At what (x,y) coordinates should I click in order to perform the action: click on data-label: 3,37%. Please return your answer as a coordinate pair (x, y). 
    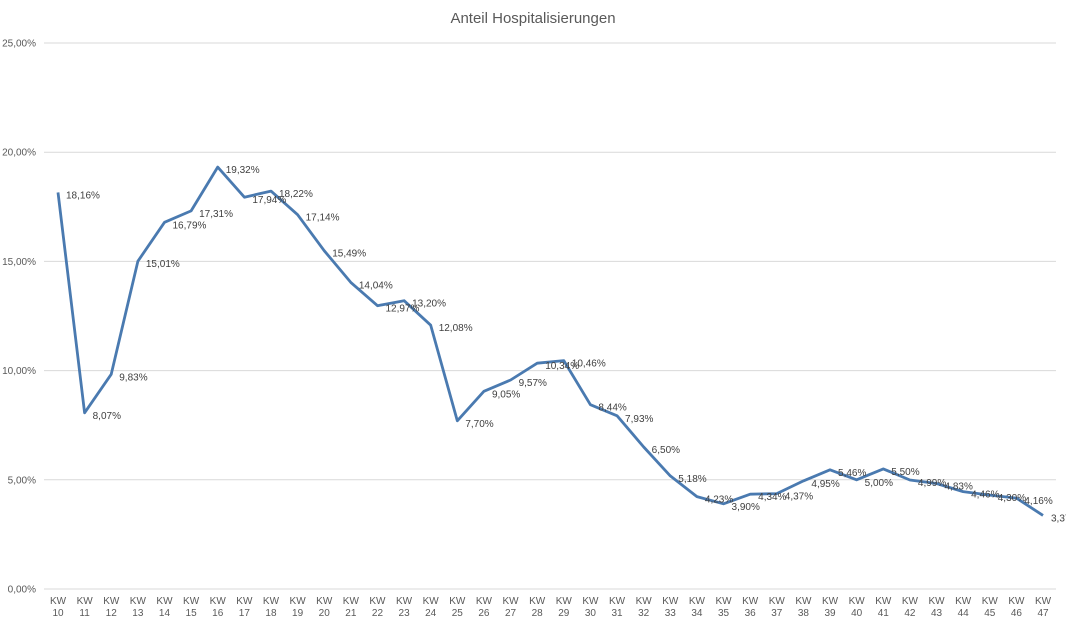
    Looking at the image, I should click on (1058, 518).